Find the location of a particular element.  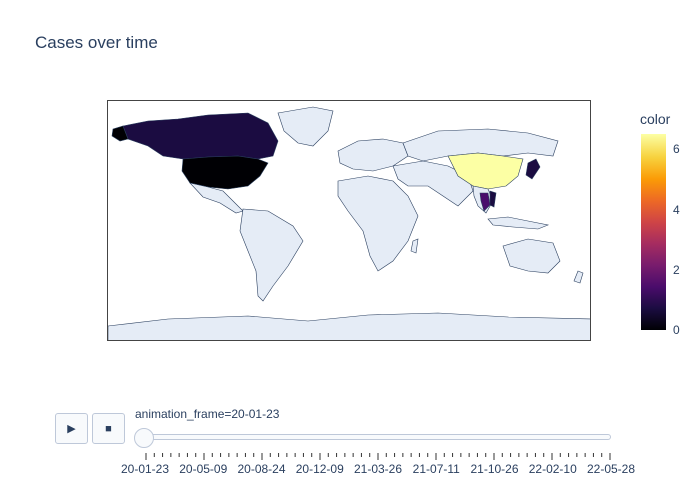

stop-button: ■ is located at coordinates (108, 428).